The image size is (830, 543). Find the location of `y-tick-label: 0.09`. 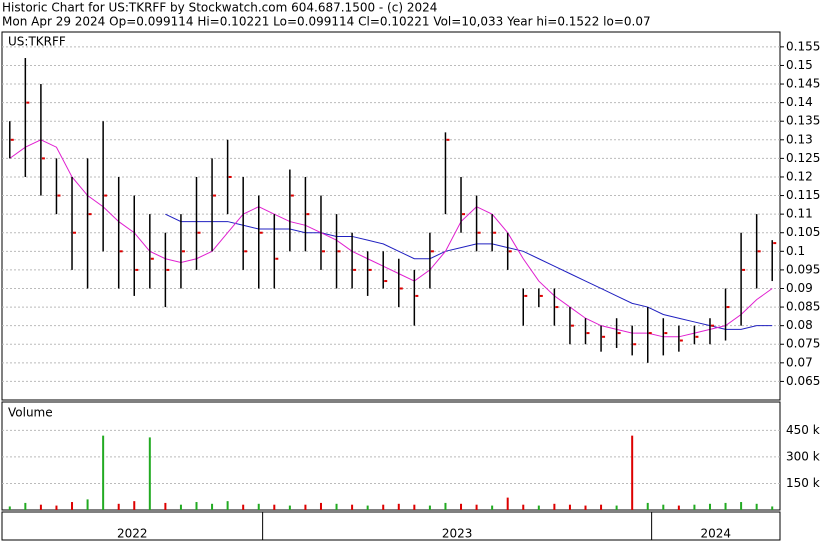

y-tick-label: 0.09 is located at coordinates (799, 288).